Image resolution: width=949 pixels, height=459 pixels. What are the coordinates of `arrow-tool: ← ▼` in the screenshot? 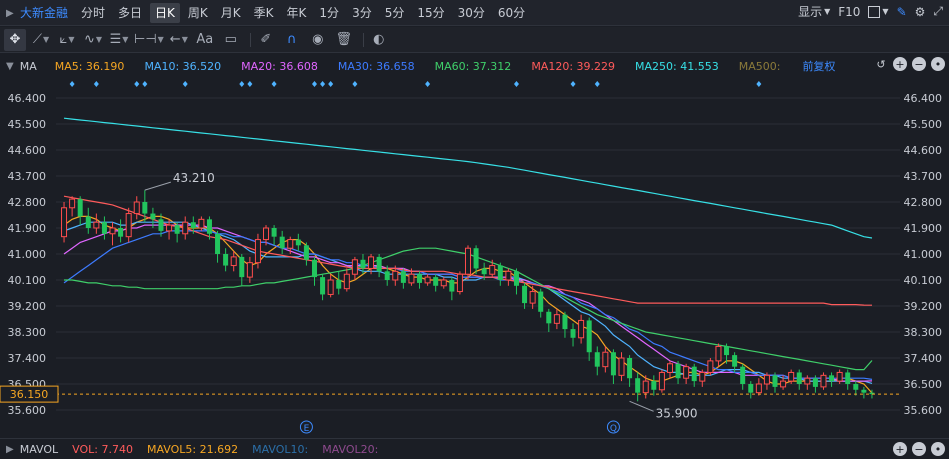 It's located at (179, 40).